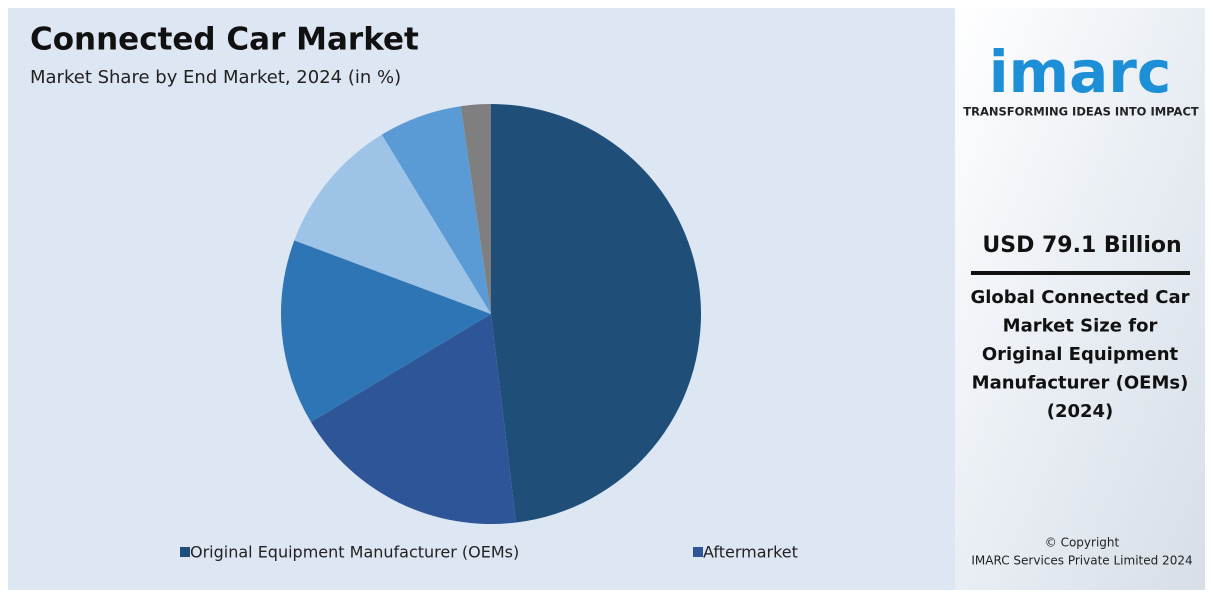  I want to click on tagline: TRANSFORMING IDEAS INTO IMPACT, so click(1081, 112).